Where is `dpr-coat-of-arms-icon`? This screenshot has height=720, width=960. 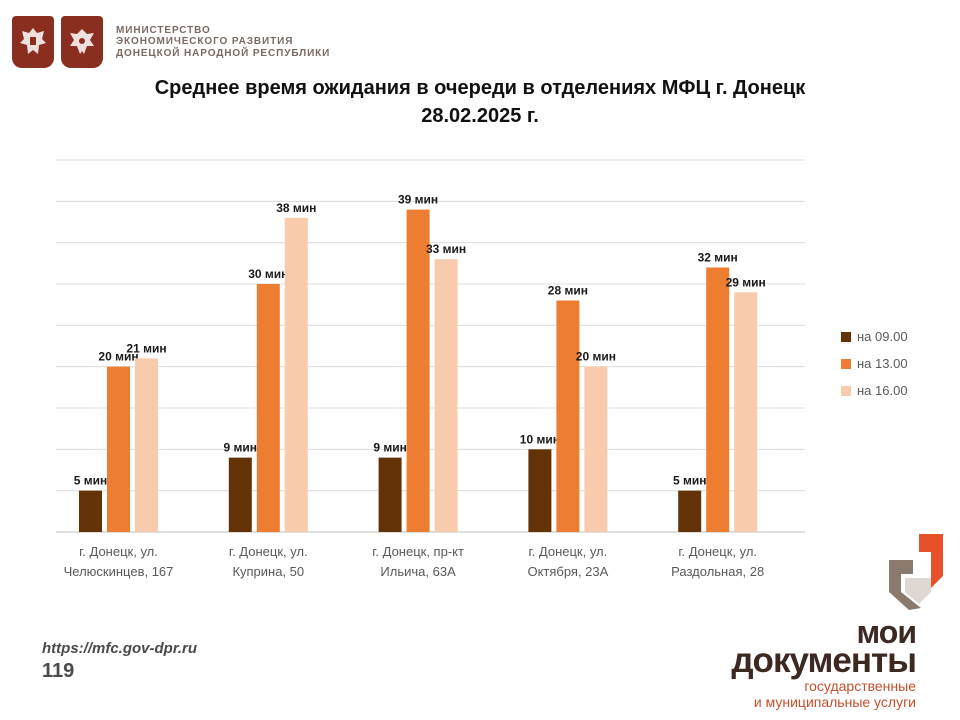 dpr-coat-of-arms-icon is located at coordinates (82, 42).